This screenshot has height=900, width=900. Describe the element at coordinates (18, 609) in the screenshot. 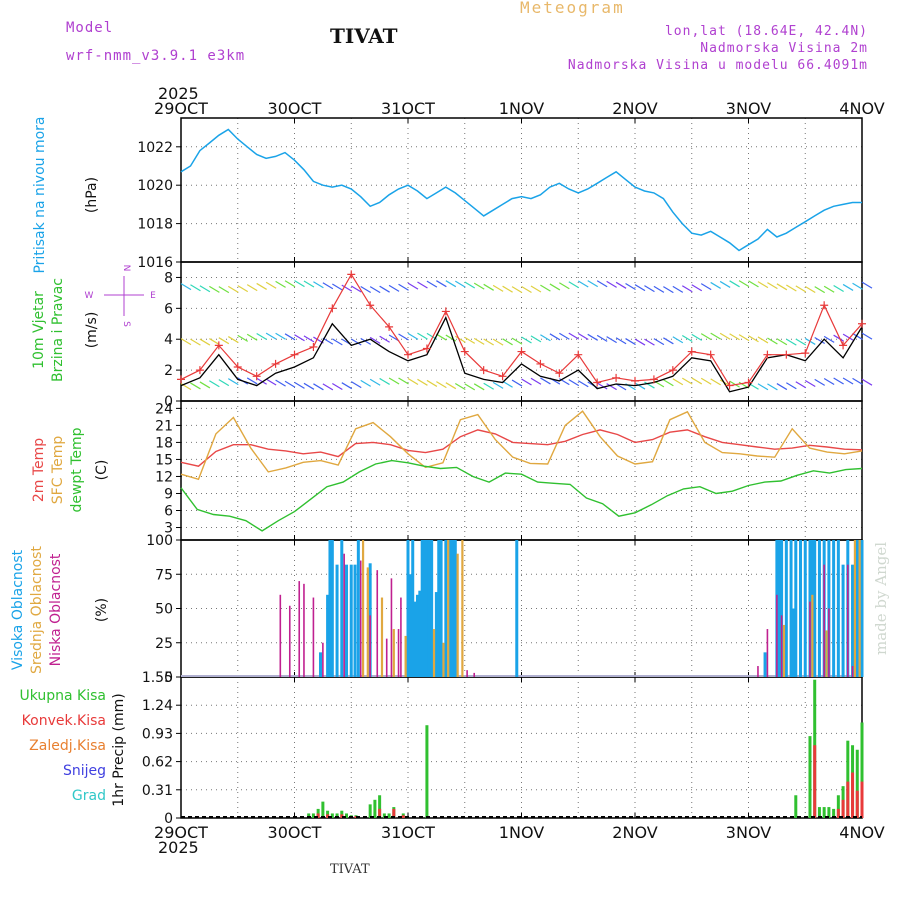

I see `cloud-label-high: Visoka Oblacnost` at that location.